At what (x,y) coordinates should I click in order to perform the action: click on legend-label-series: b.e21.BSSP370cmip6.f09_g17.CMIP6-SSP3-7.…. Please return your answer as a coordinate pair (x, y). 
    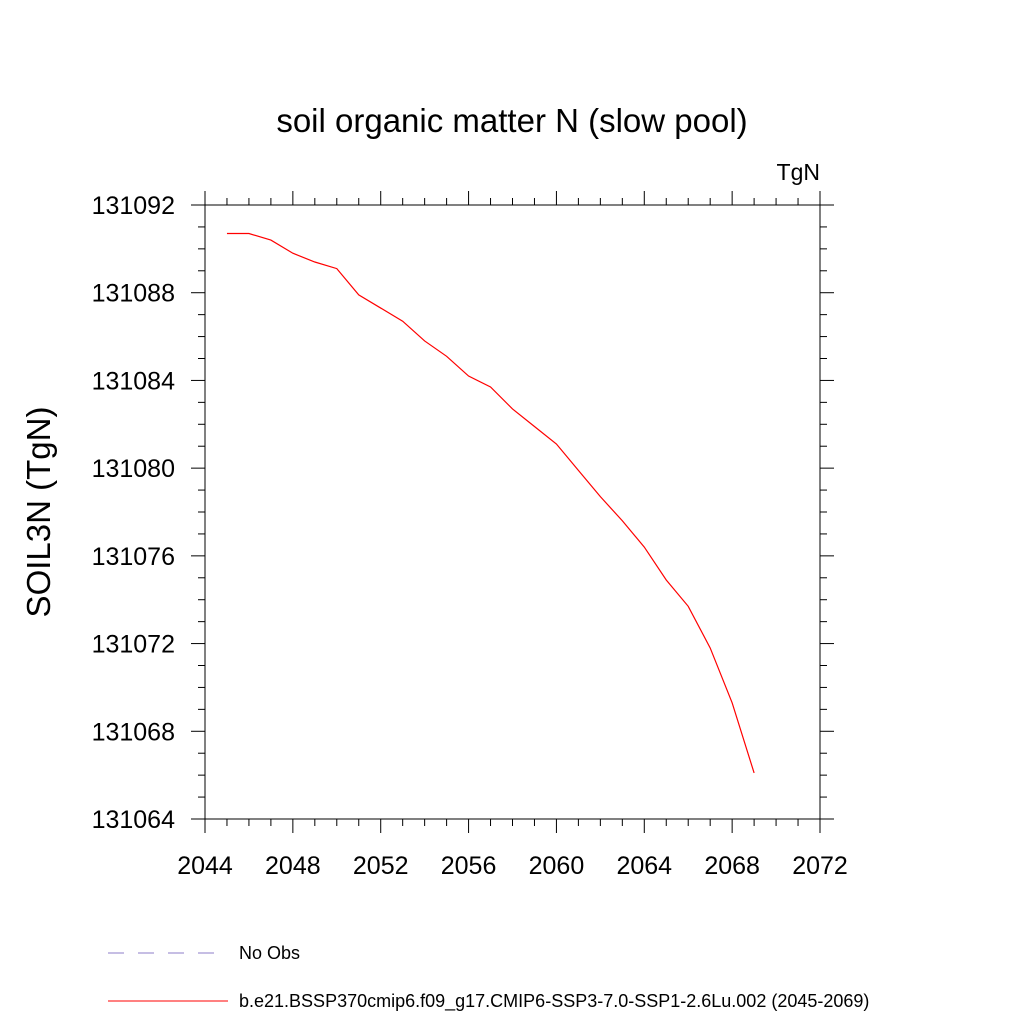
    Looking at the image, I should click on (554, 1001).